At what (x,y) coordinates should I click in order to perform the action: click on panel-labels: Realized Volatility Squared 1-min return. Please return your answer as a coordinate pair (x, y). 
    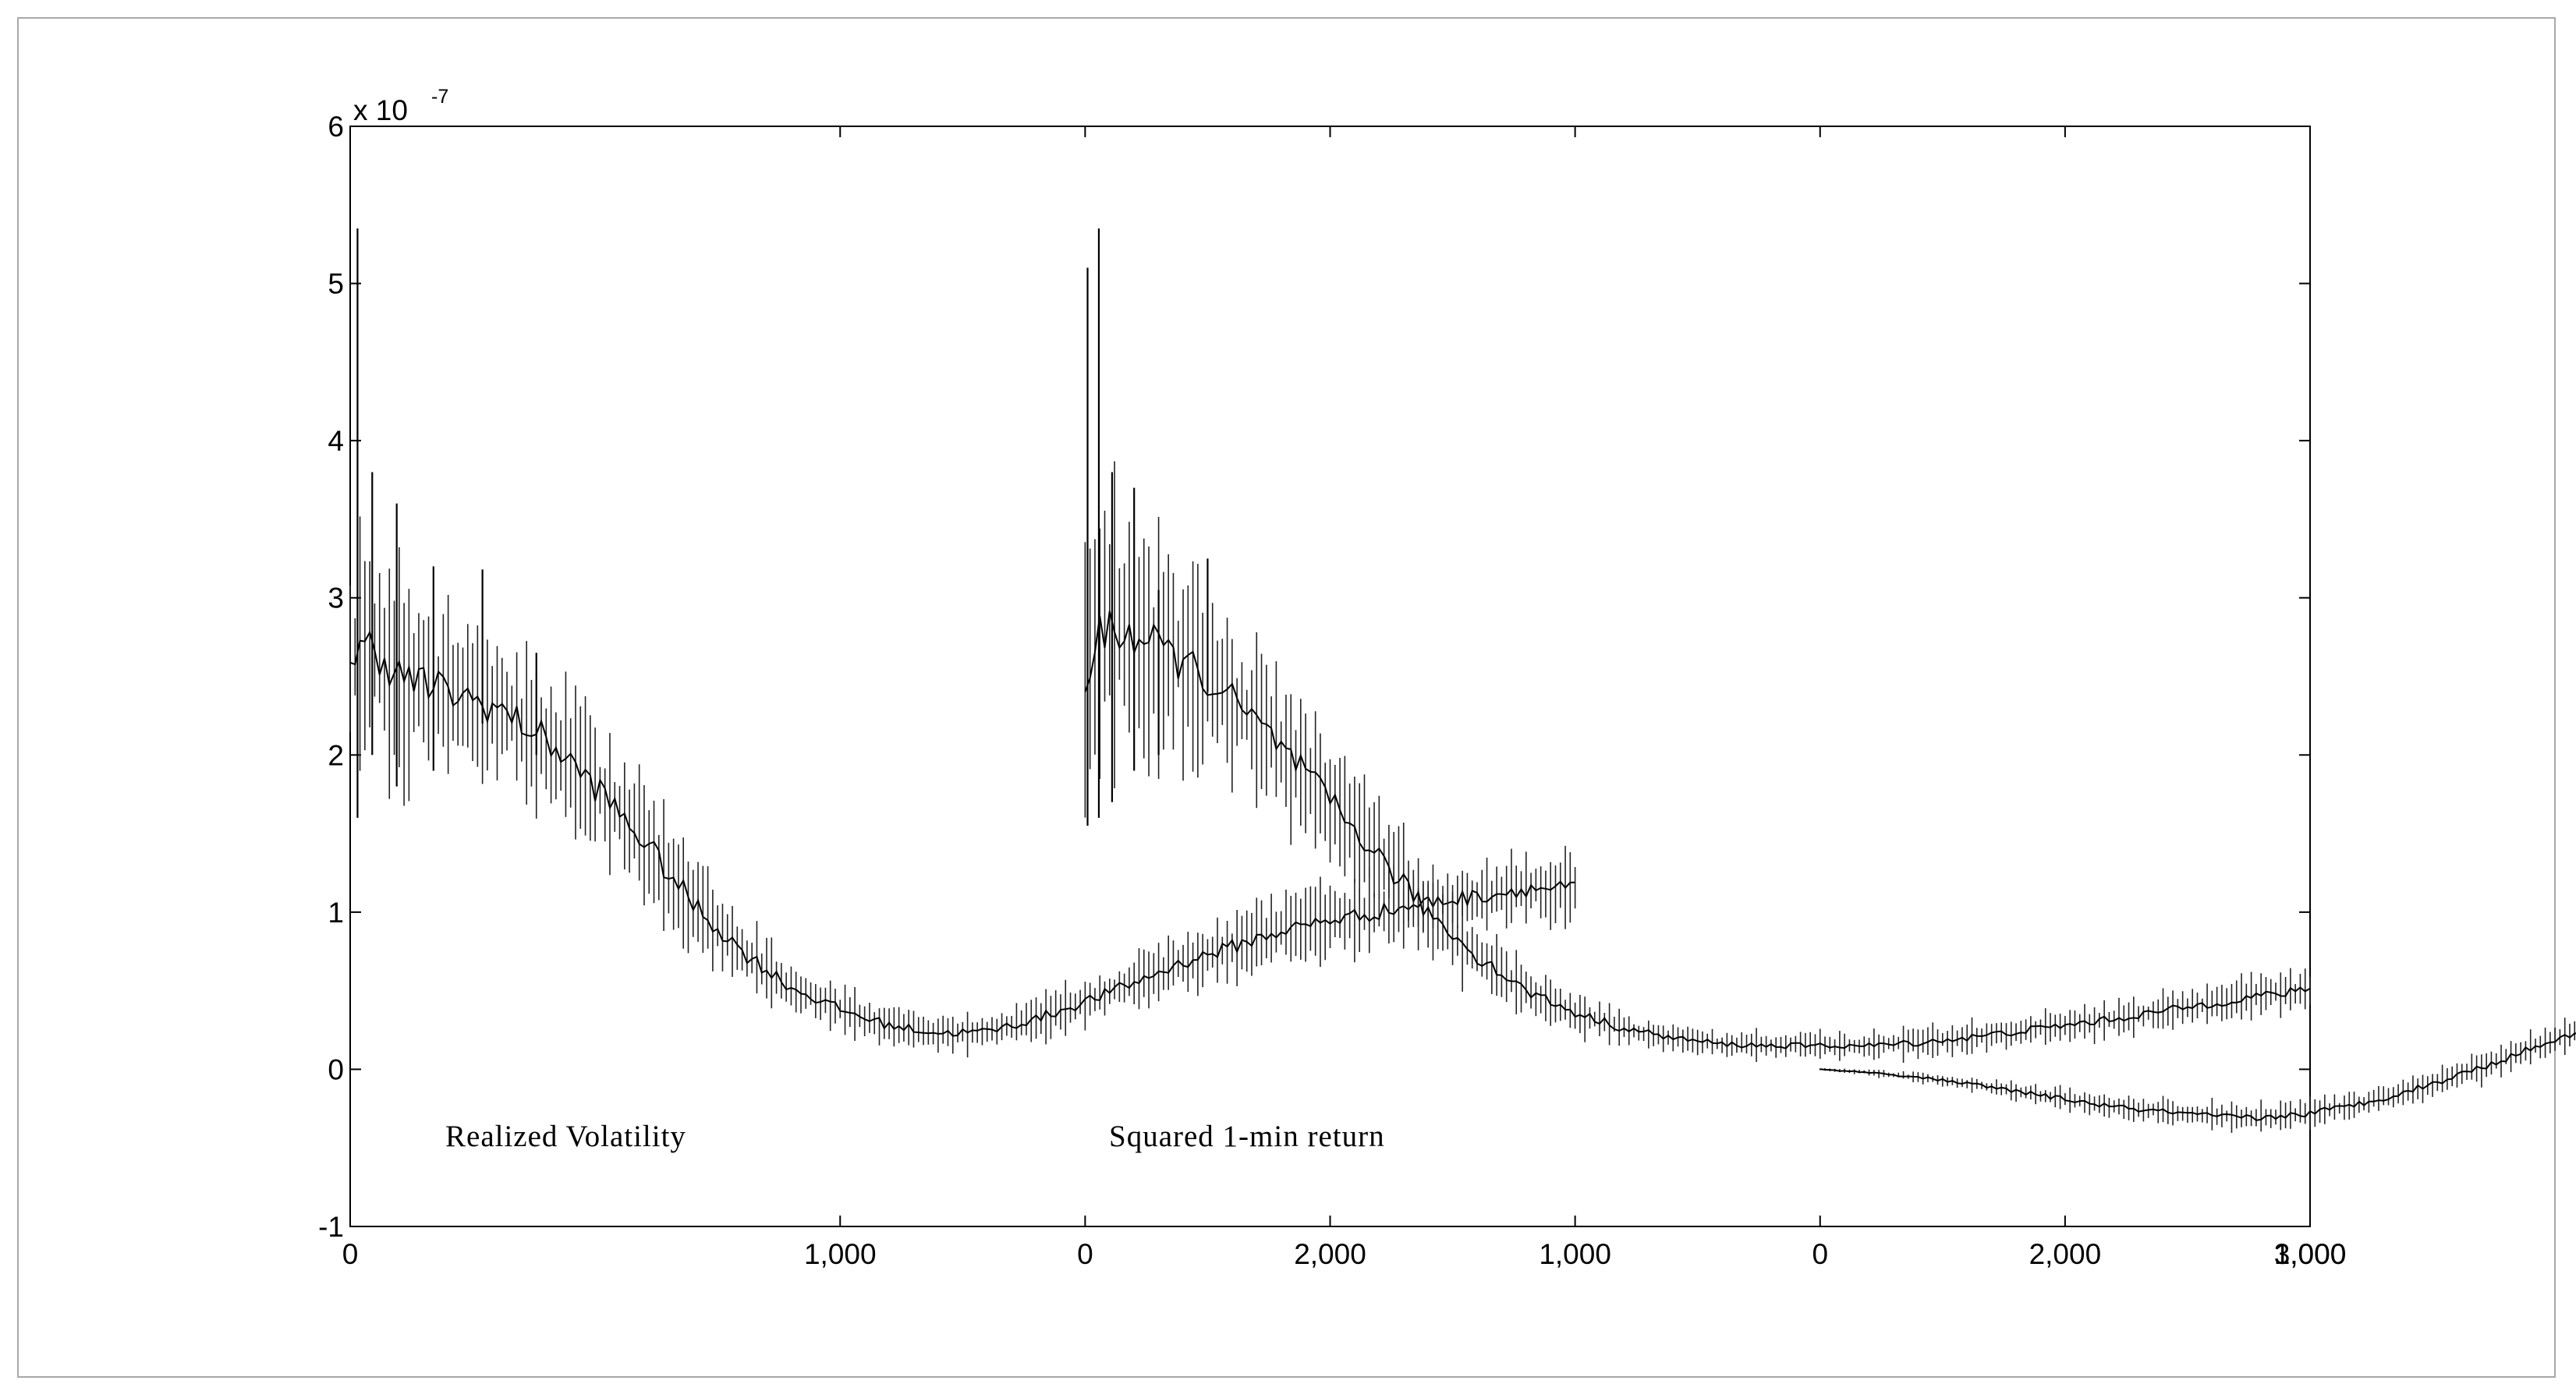
    Looking at the image, I should click on (915, 1136).